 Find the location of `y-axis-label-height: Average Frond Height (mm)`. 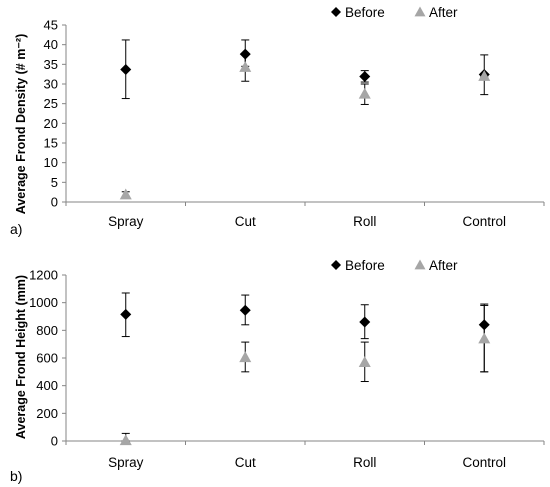

y-axis-label-height: Average Frond Height (mm) is located at coordinates (21, 357).